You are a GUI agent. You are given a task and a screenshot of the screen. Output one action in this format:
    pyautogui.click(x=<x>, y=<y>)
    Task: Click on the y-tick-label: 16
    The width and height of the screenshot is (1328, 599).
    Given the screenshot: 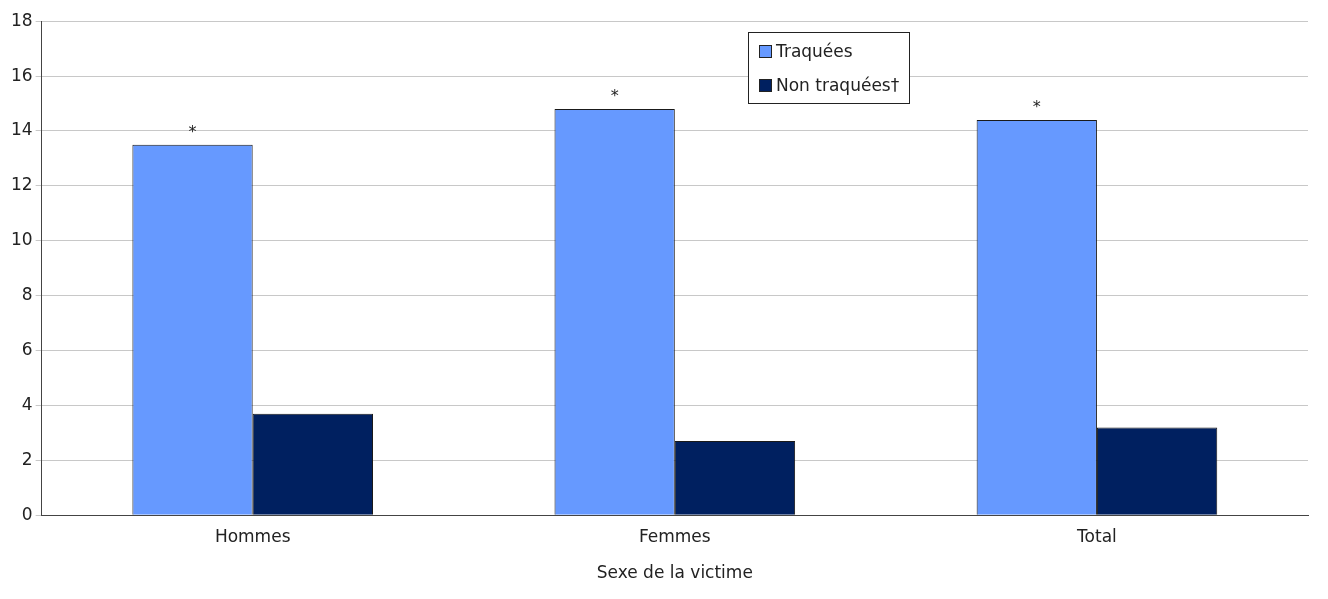 What is the action you would take?
    pyautogui.click(x=21, y=74)
    